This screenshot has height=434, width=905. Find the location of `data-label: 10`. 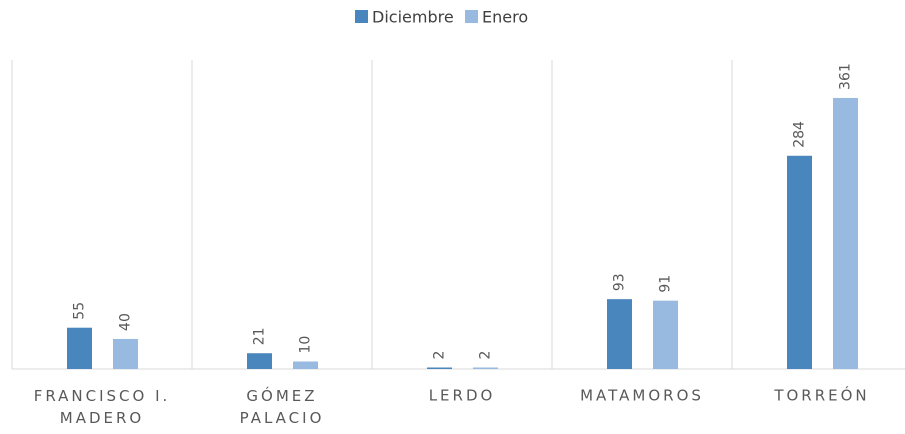

data-label: 10 is located at coordinates (306, 345).